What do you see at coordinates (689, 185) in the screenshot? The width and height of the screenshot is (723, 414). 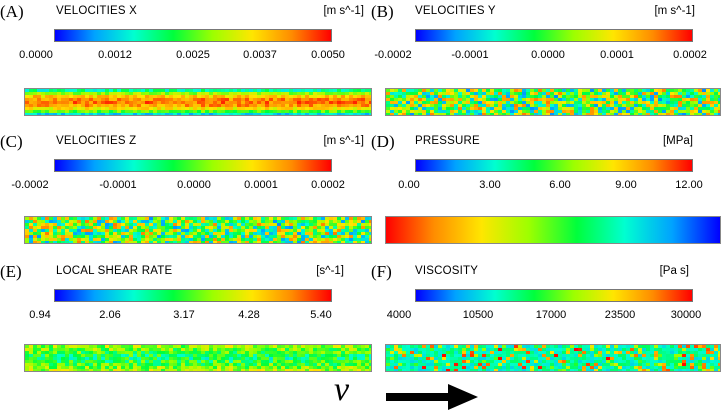 I see `tick-label: 12.00` at bounding box center [689, 185].